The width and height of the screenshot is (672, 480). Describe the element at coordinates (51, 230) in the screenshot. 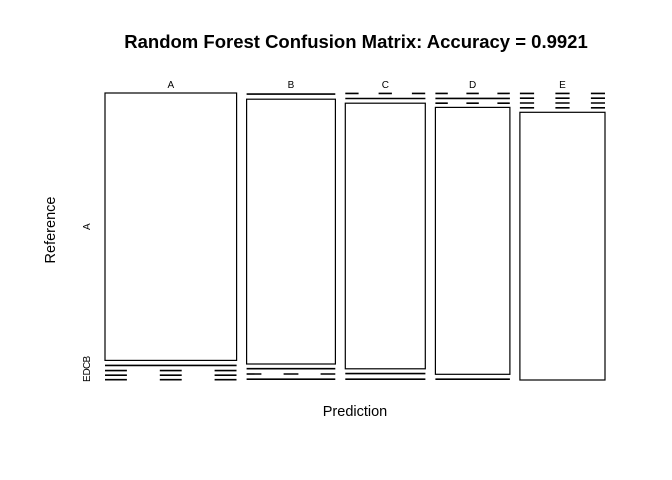

I see `y-axis-title: Reference` at that location.